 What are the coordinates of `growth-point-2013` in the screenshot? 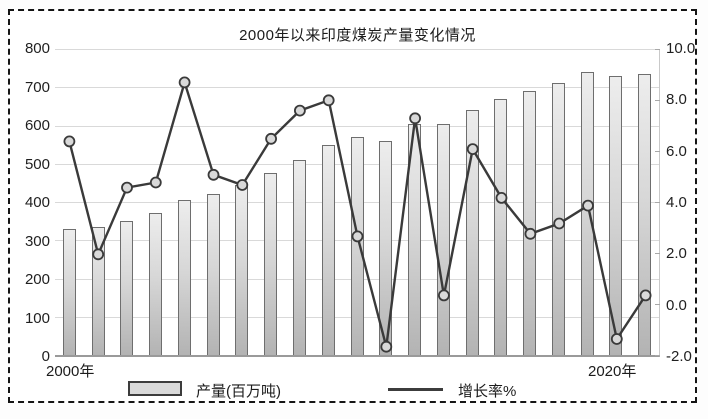 It's located at (443, 295).